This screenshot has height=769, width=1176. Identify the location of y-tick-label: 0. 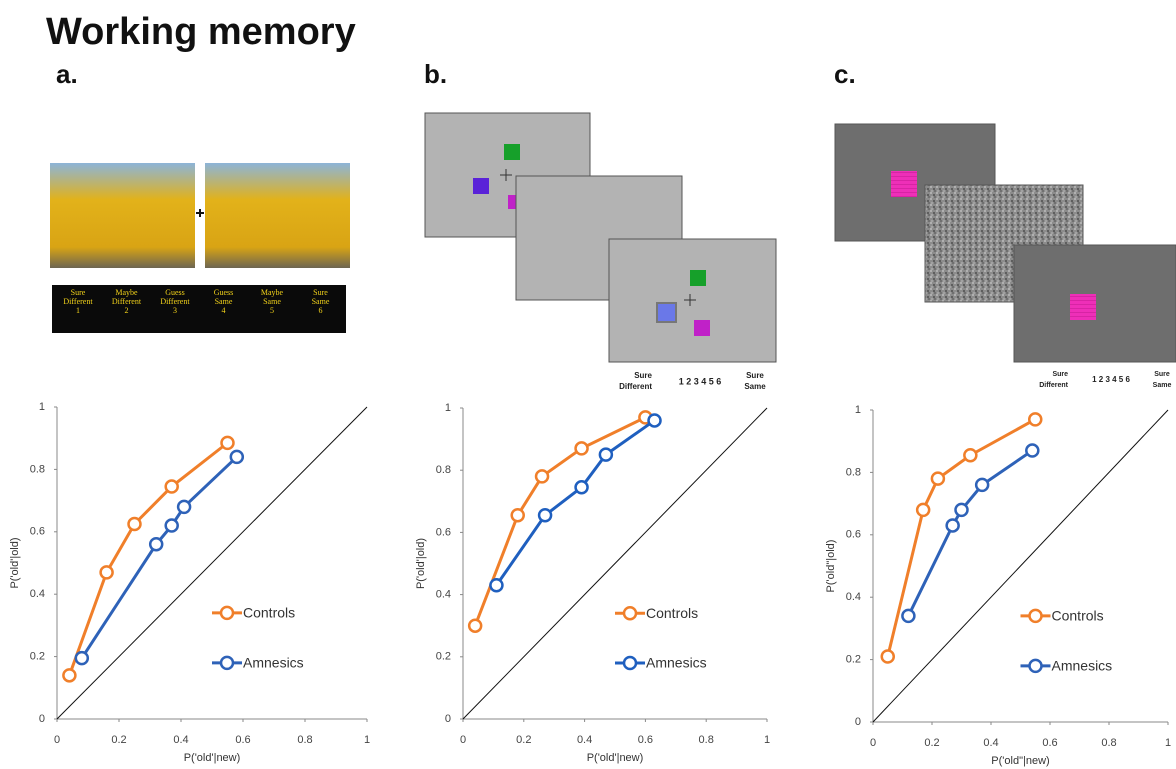
(448, 719).